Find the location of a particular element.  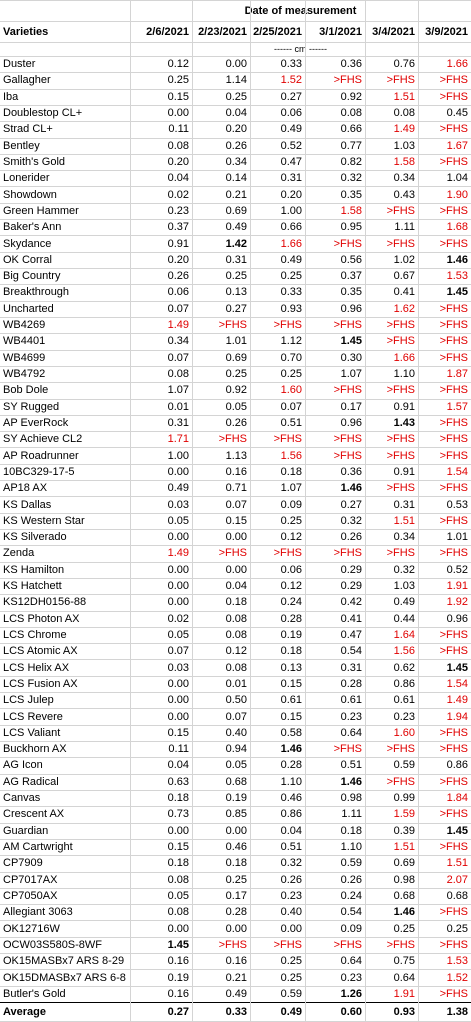

measurement: 2.07 is located at coordinates (457, 879).